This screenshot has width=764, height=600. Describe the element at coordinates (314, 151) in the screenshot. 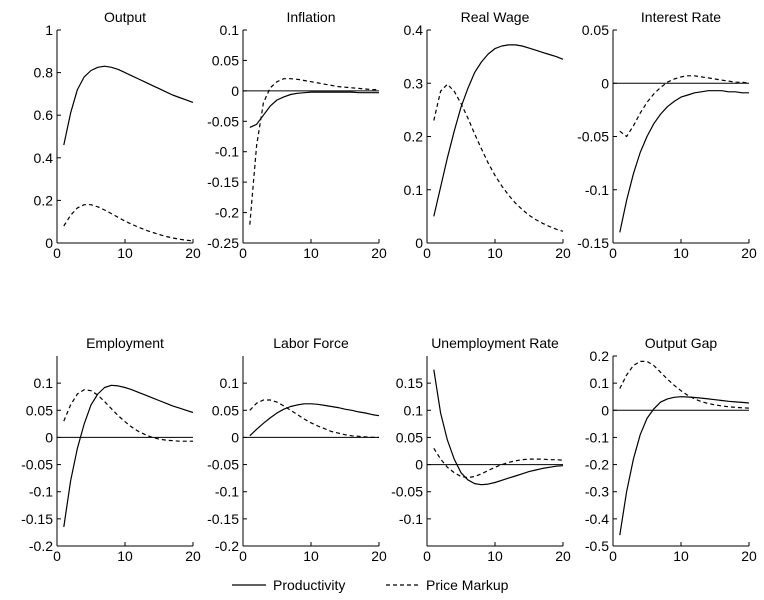

I see `series-line-price-markup-inflation` at that location.